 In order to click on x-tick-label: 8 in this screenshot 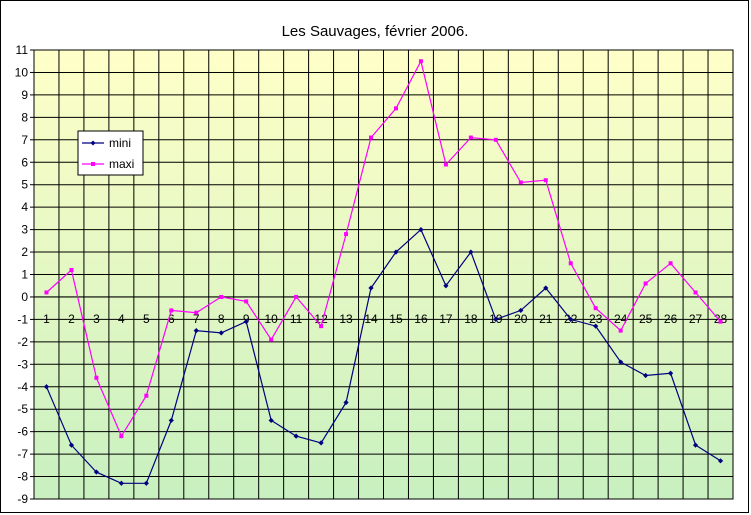, I will do `click(221, 319)`.